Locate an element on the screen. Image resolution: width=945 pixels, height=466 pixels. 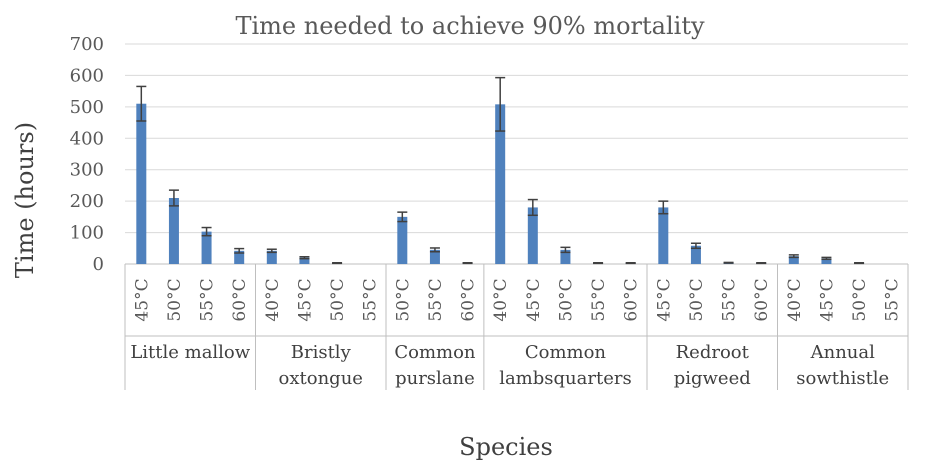
species-label: Annual is located at coordinates (843, 352).